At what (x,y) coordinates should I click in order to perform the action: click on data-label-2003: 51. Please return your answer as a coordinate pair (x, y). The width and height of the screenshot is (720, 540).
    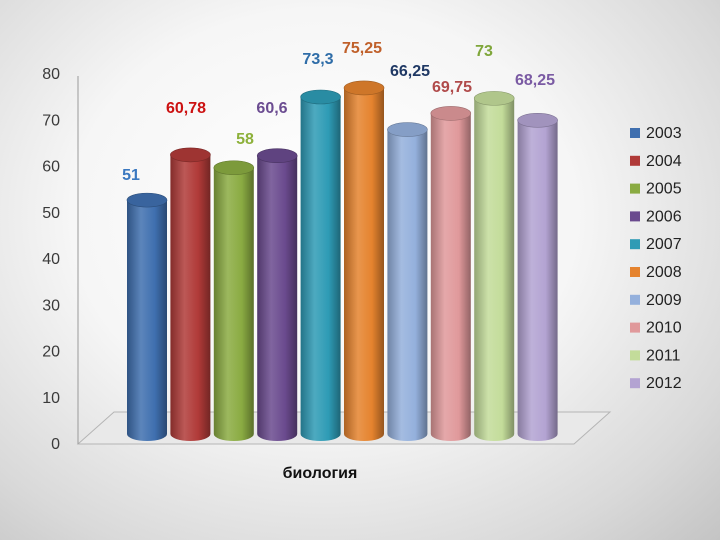
    Looking at the image, I should click on (131, 175).